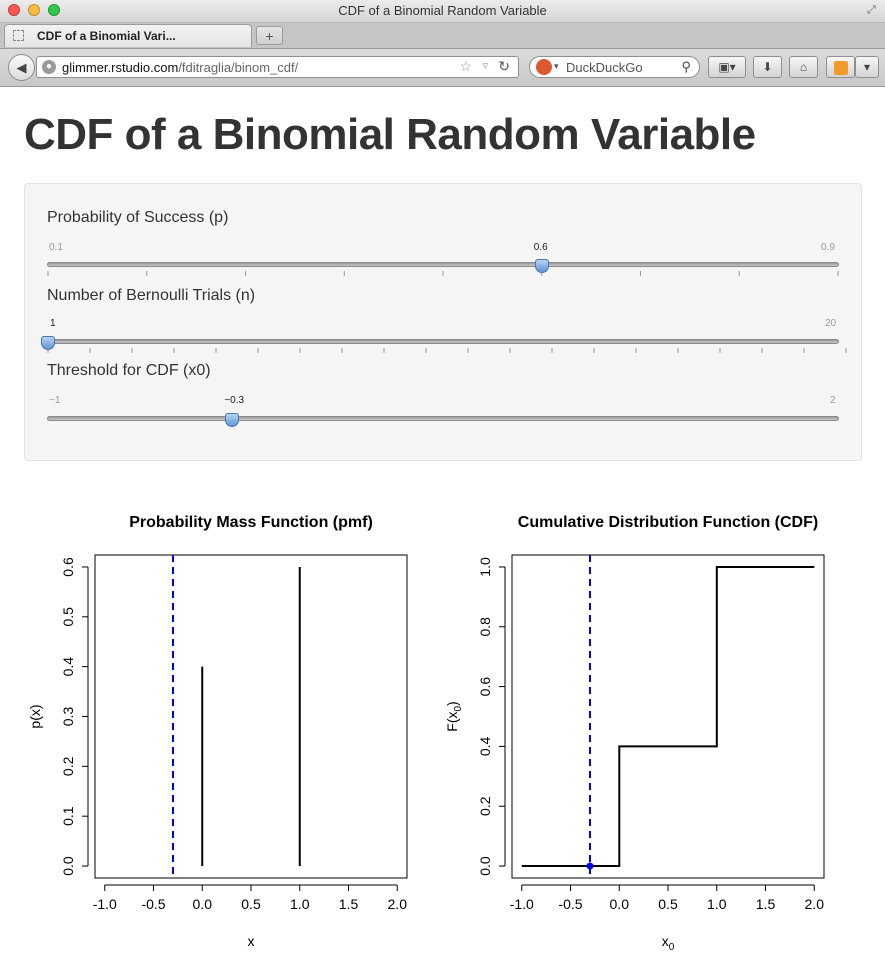  What do you see at coordinates (68, 617) in the screenshot?
I see `y-tick-label: 0.5` at bounding box center [68, 617].